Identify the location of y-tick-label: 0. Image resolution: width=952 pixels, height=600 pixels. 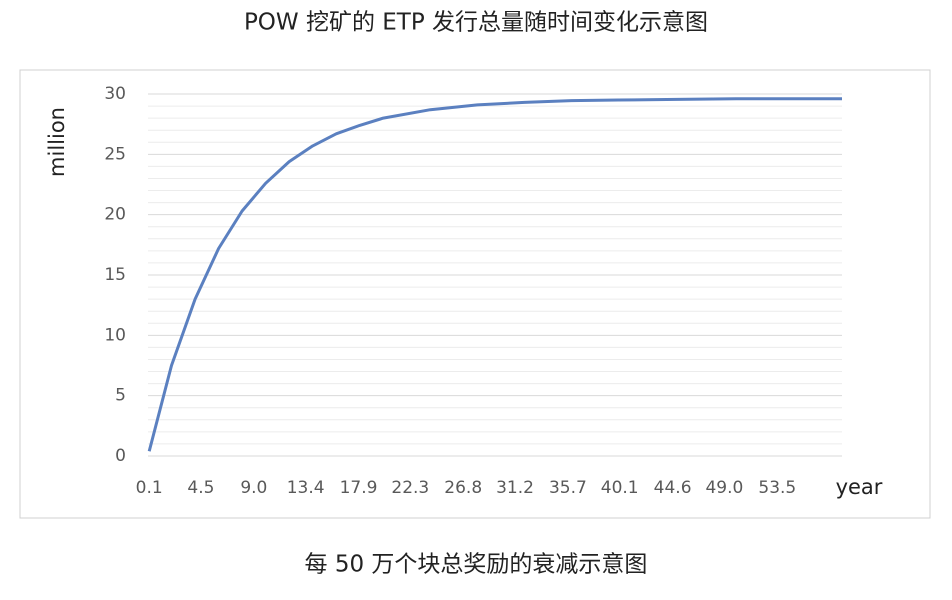
(120, 456).